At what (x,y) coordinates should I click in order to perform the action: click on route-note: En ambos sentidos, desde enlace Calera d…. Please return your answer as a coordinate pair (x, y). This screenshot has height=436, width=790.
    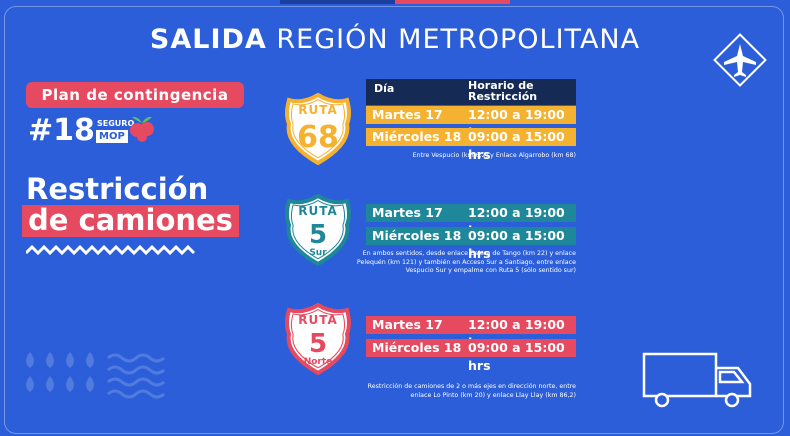
    Looking at the image, I should click on (466, 262).